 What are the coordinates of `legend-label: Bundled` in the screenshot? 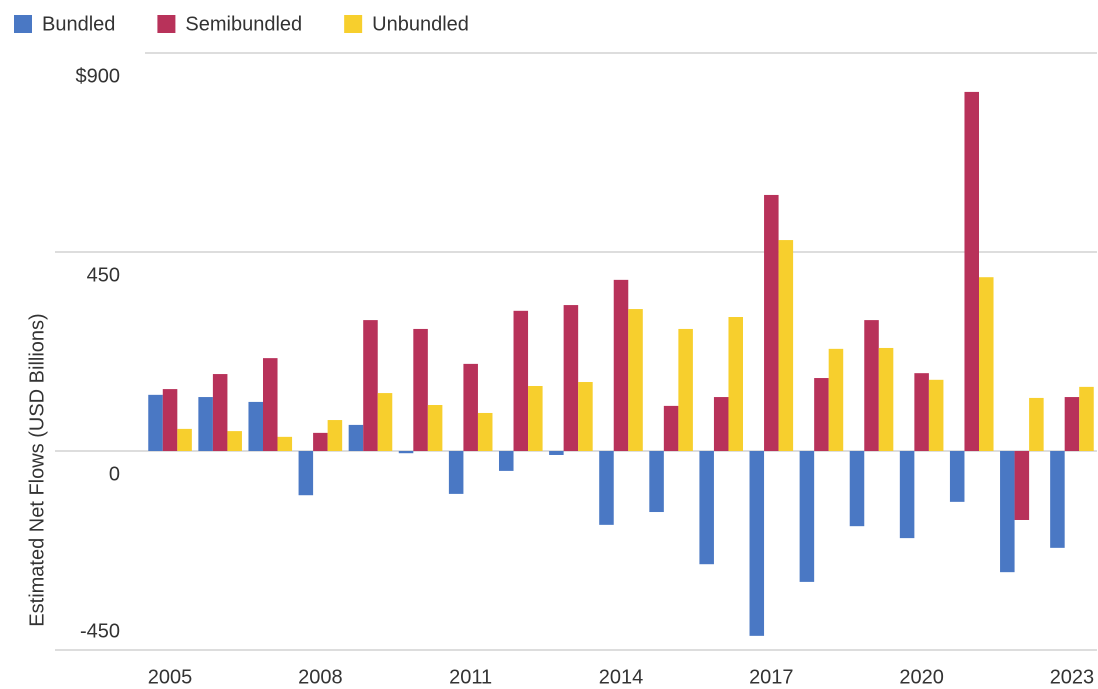 It's located at (78, 24).